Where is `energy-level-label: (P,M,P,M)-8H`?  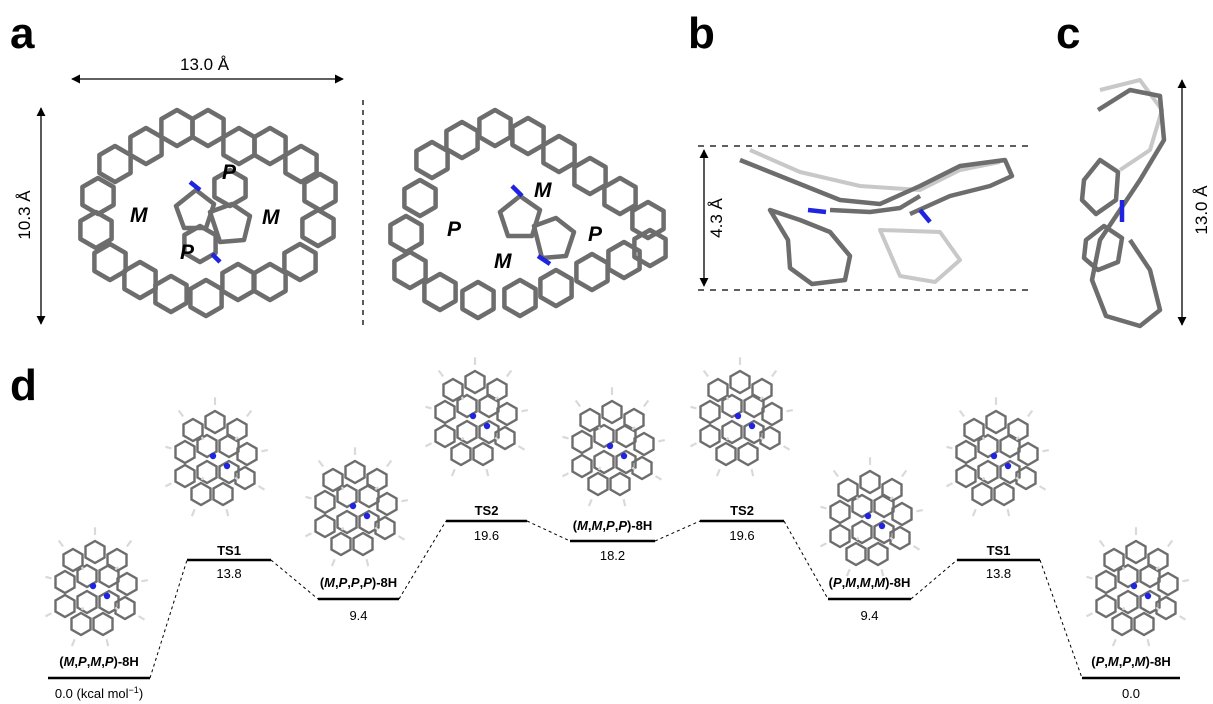 energy-level-label: (P,M,P,M)-8H is located at coordinates (1131, 661).